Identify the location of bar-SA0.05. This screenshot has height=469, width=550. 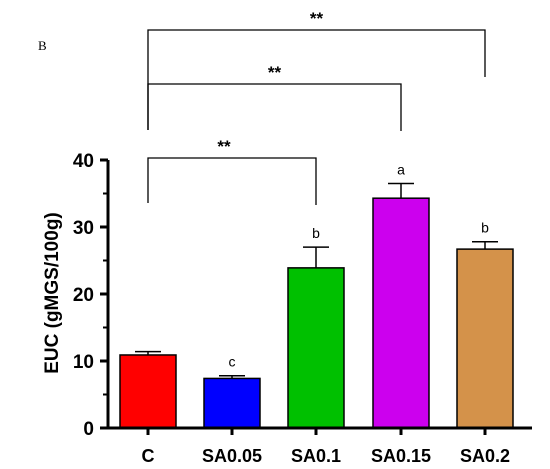
(232, 403).